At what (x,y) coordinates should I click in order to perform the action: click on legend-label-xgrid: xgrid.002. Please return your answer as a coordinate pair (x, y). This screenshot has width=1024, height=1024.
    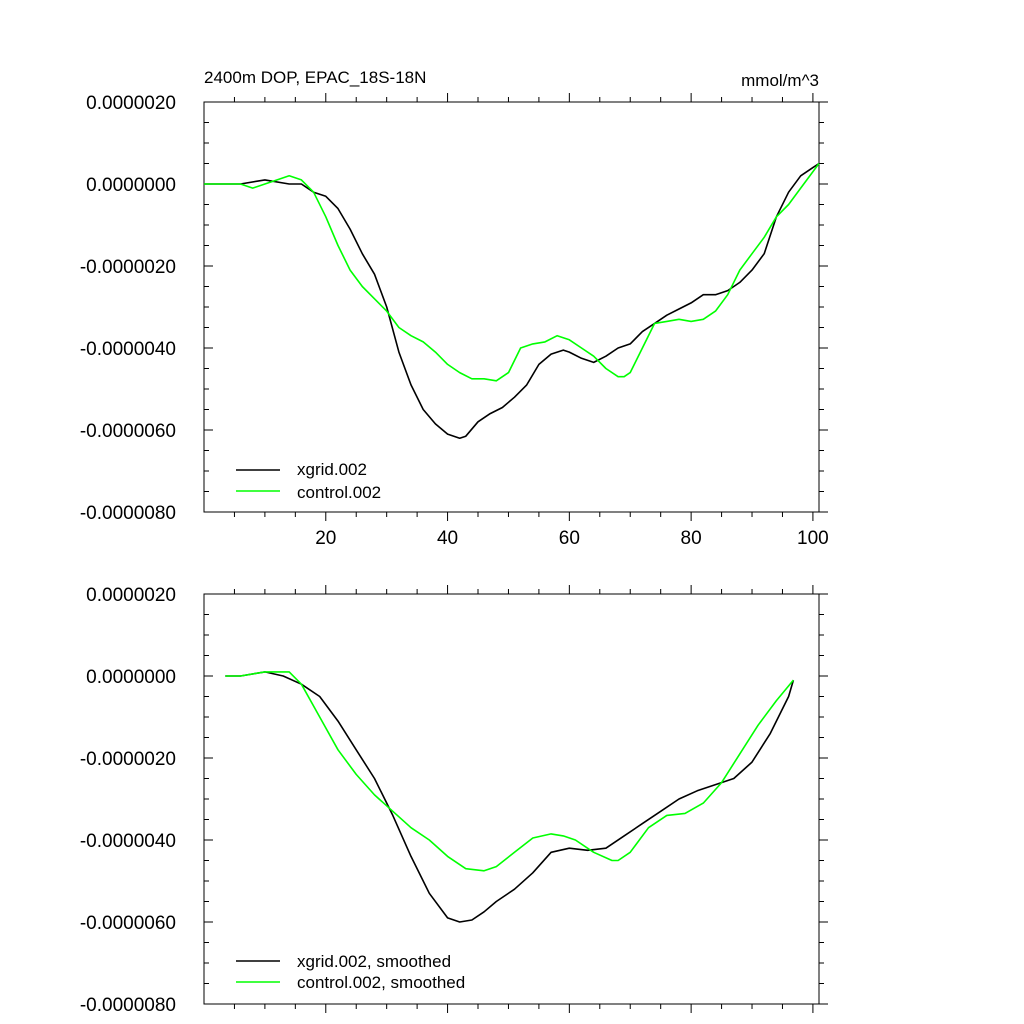
    Looking at the image, I should click on (332, 469).